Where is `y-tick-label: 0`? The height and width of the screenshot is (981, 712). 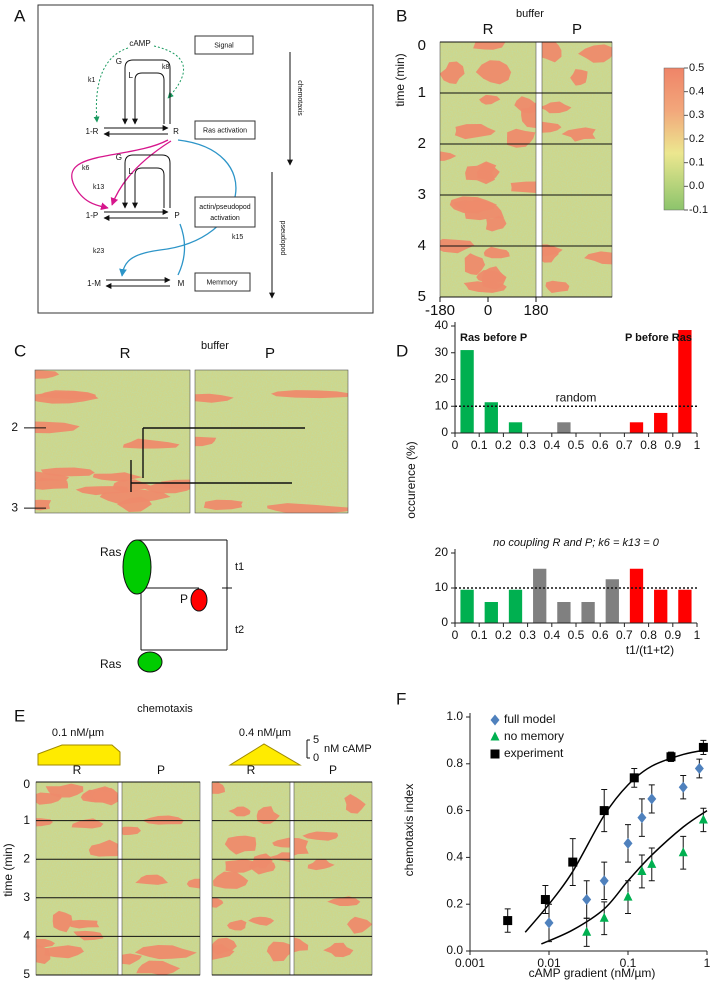 y-tick-label: 0 is located at coordinates (444, 432).